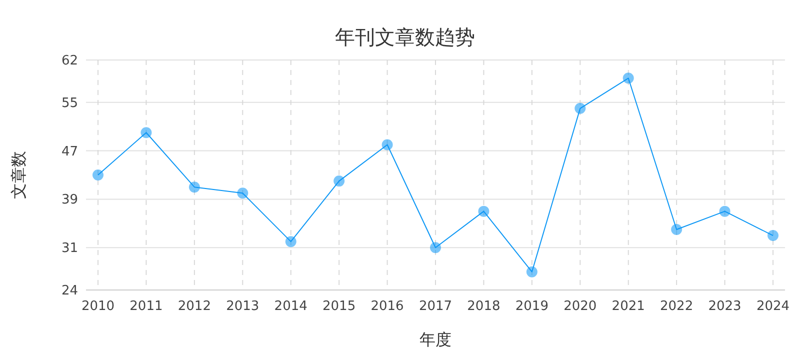  Describe the element at coordinates (773, 306) in the screenshot. I see `x-tick-label: 2024` at that location.